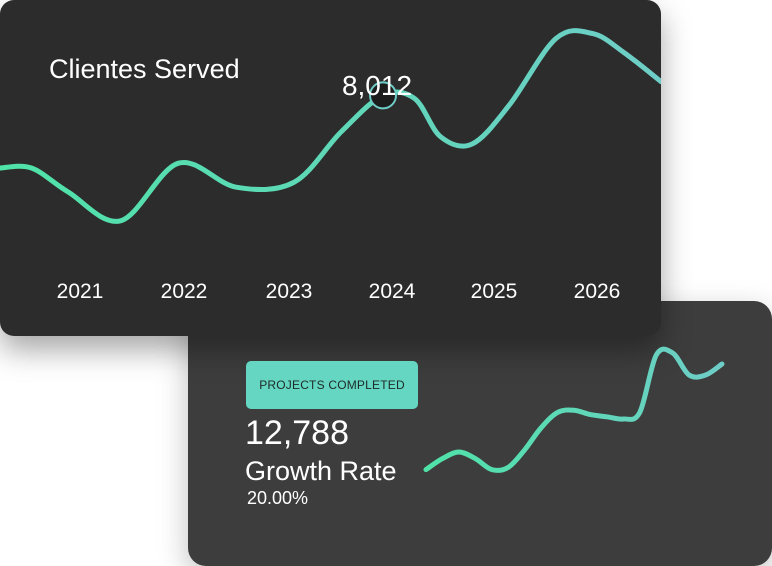  I want to click on x-tick-label: 2024, so click(392, 291).